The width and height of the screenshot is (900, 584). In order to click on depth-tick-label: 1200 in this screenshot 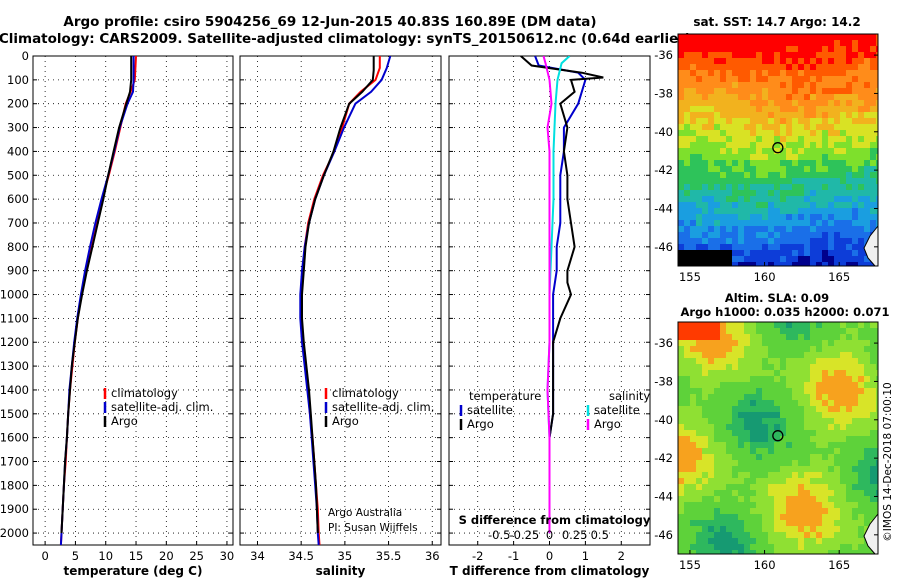, I will do `click(14, 342)`.